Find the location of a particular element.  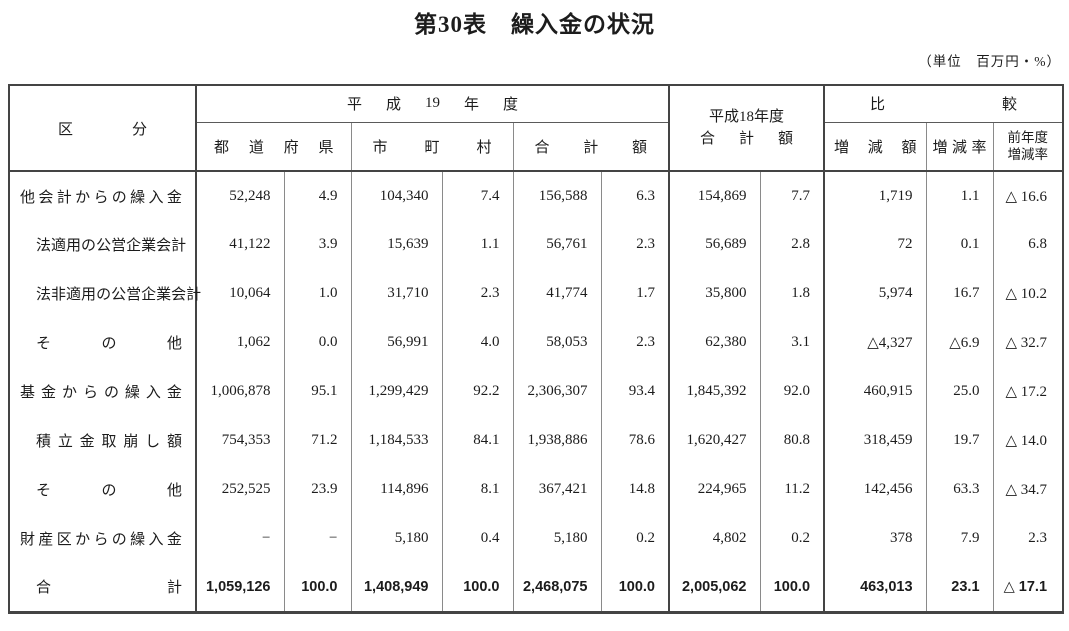

table-cell: △ 17.2 is located at coordinates (1028, 391).